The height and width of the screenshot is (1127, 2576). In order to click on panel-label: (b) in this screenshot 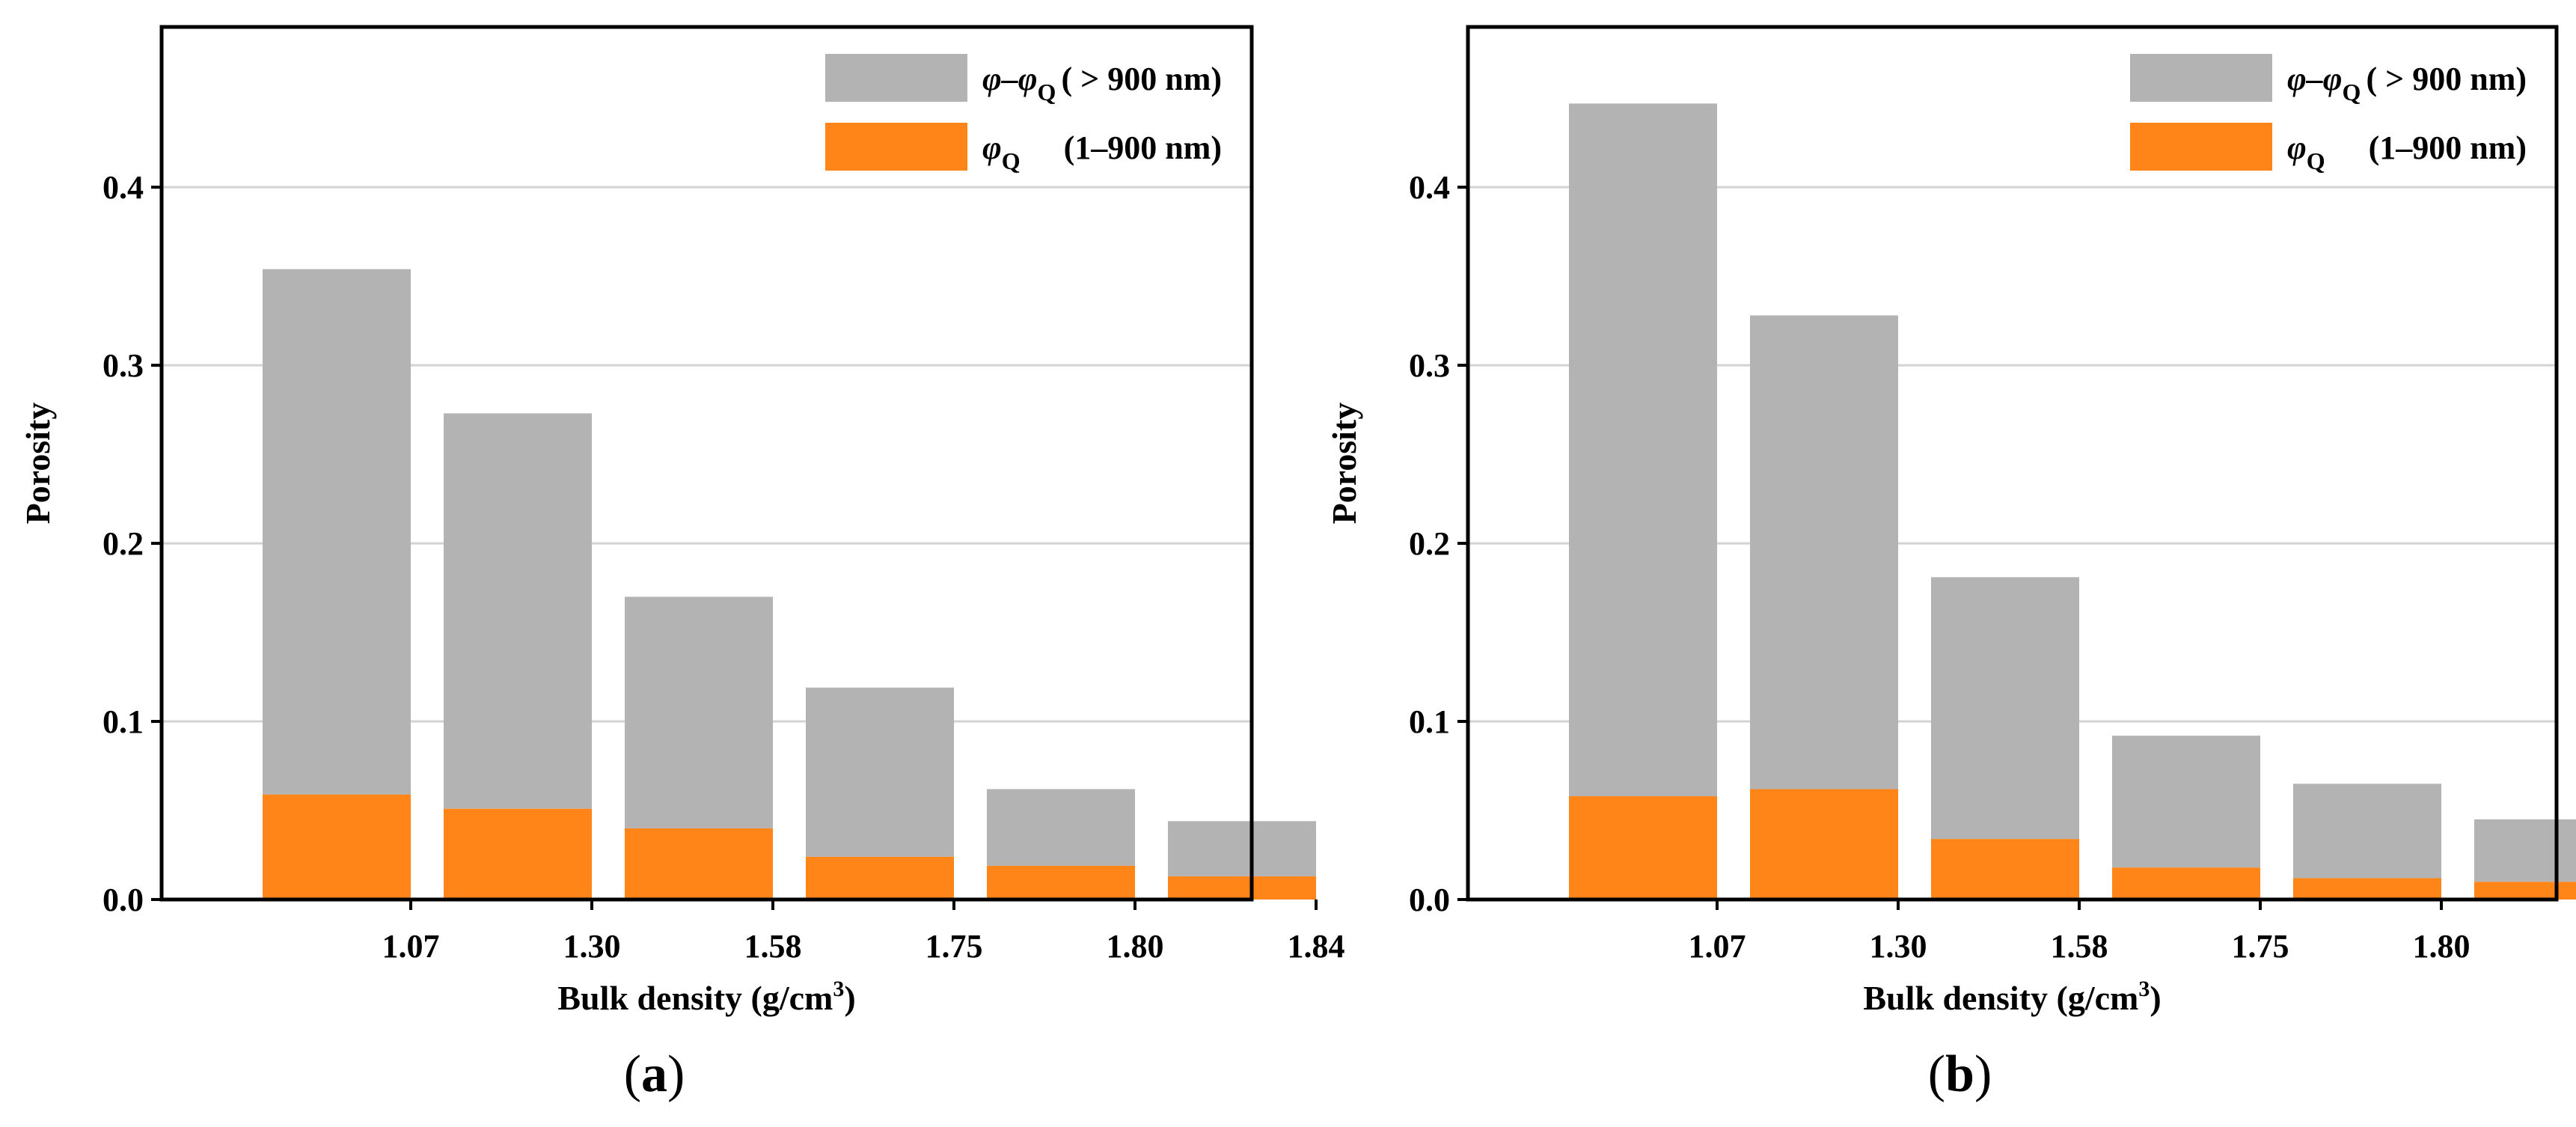, I will do `click(1960, 1074)`.